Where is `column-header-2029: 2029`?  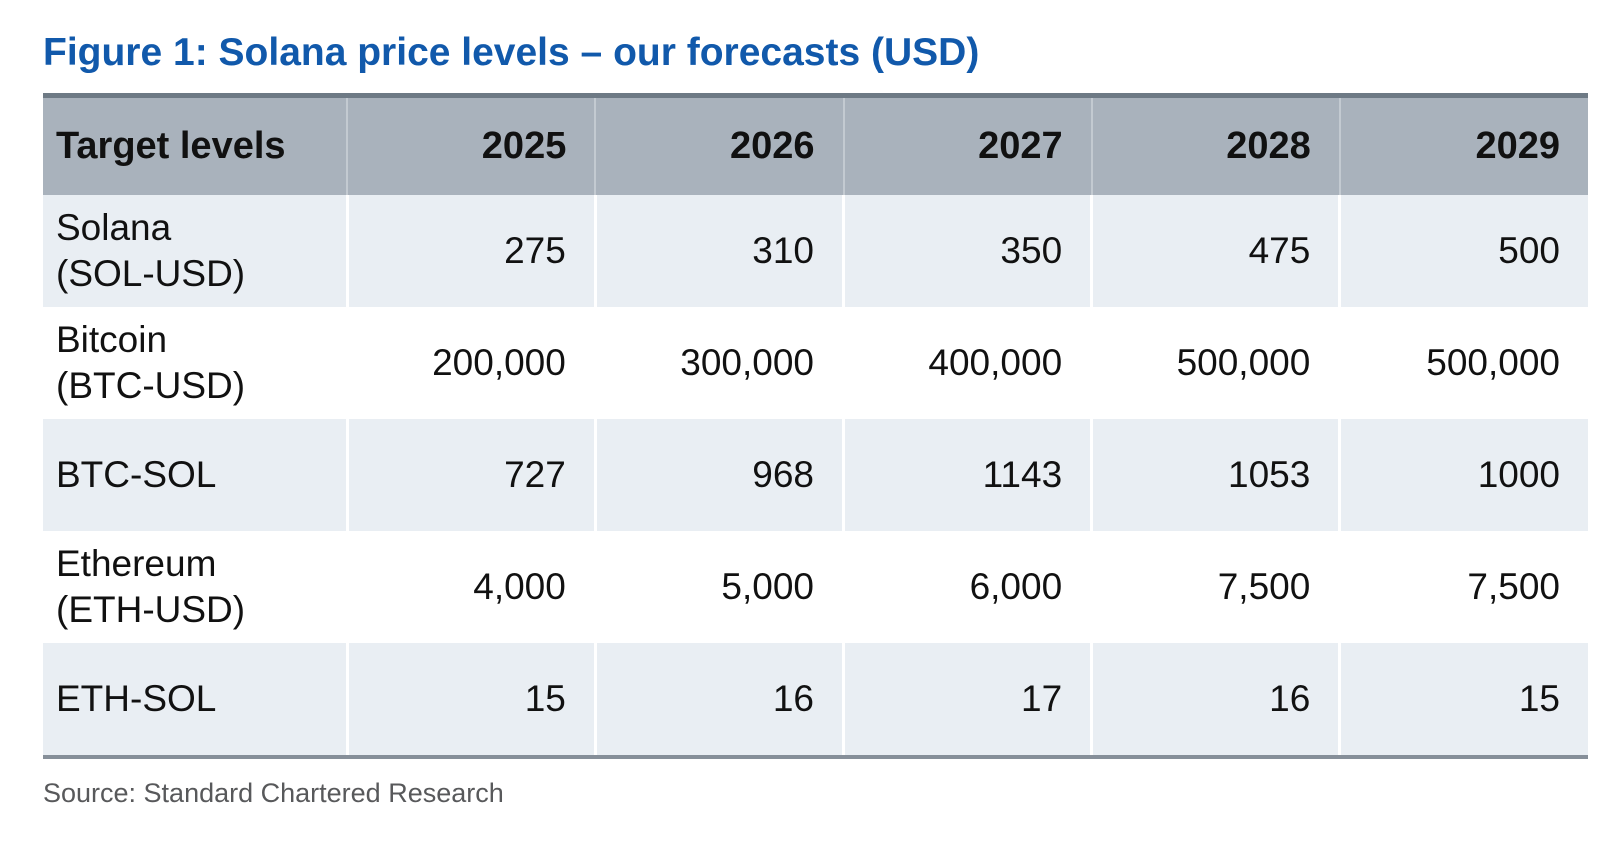 column-header-2029: 2029 is located at coordinates (1463, 145).